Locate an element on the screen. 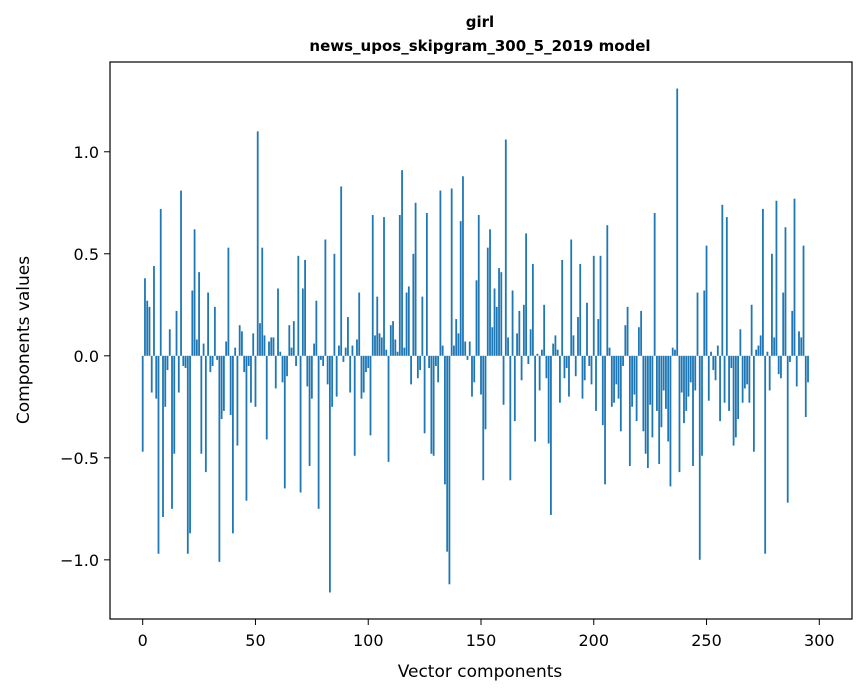 The height and width of the screenshot is (696, 867). x-tick-label-0: 0 is located at coordinates (143, 640).